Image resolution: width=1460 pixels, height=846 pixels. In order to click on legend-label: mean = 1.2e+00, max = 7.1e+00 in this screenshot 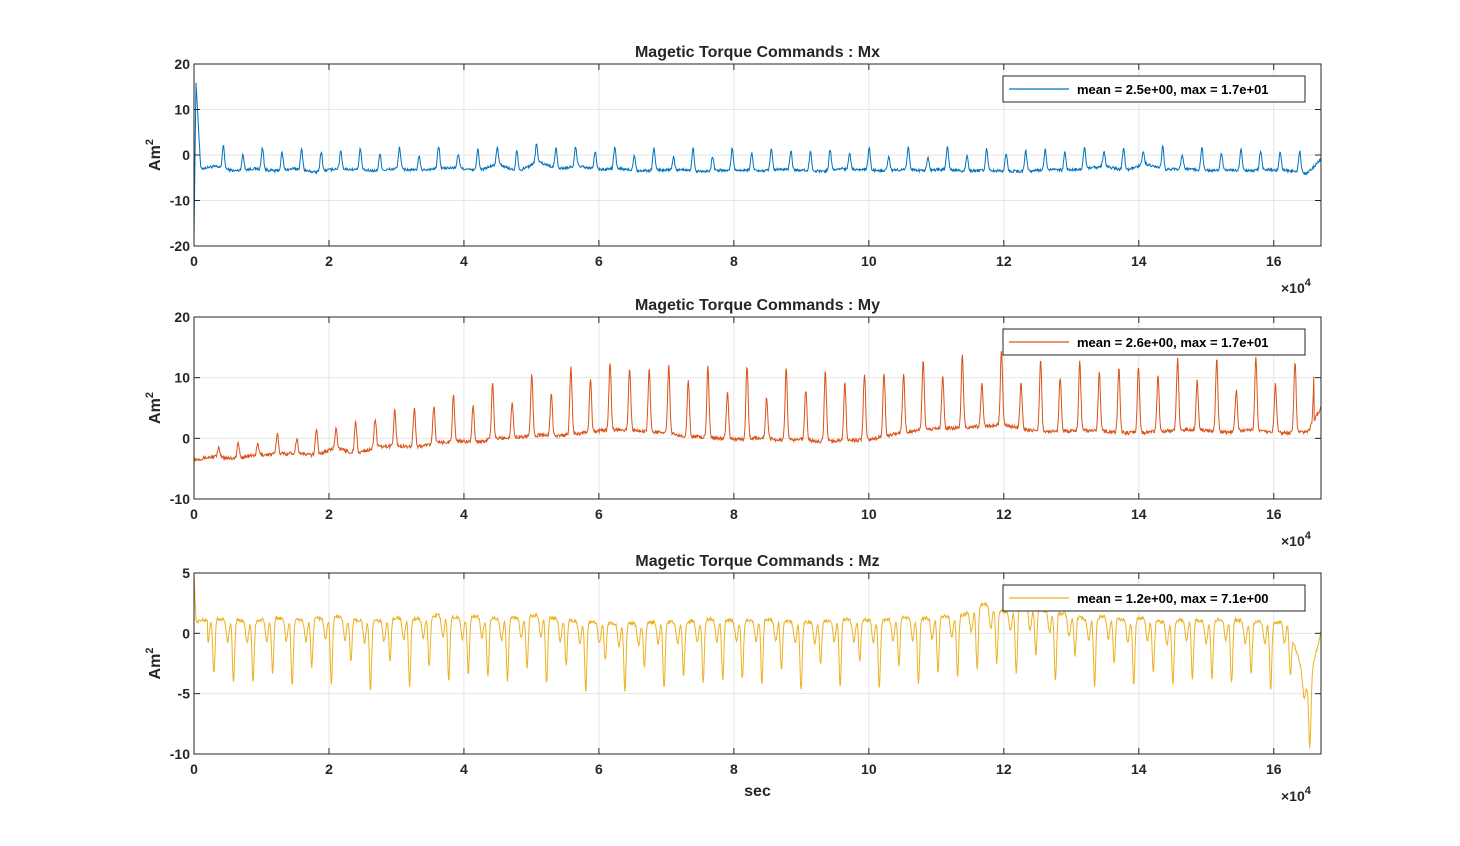, I will do `click(1173, 598)`.